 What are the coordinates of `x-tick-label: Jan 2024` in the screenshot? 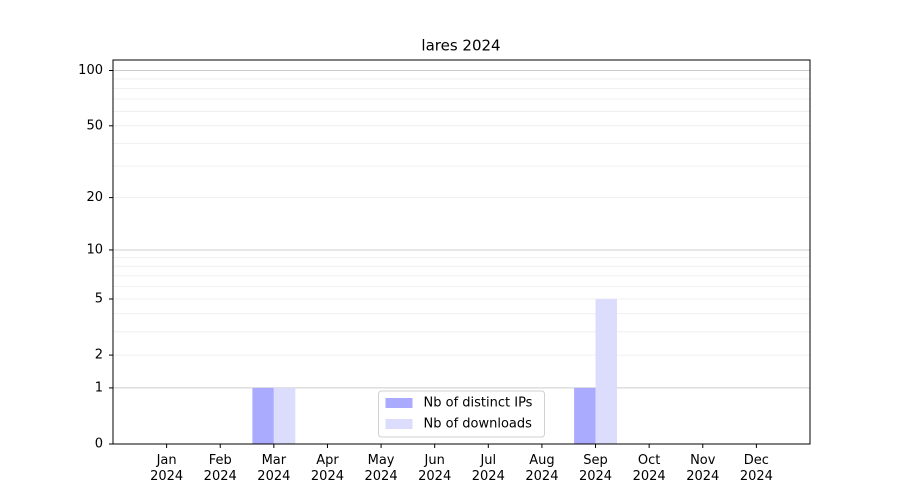 It's located at (167, 468).